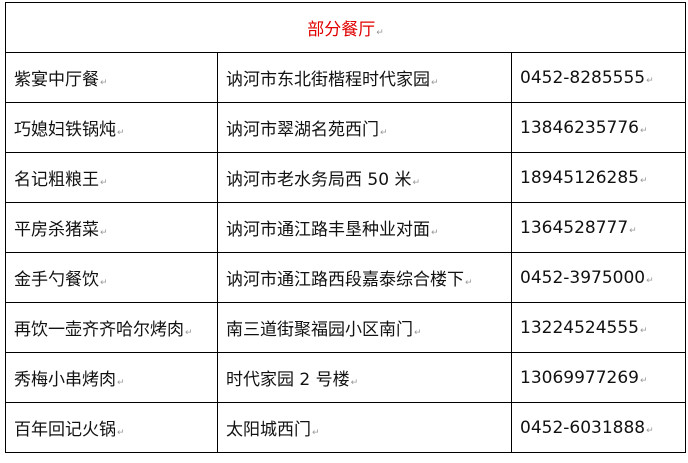 This screenshot has width=688, height=463. Describe the element at coordinates (319, 330) in the screenshot. I see `address-cell-text: 南三道街聚福园小区南门` at that location.